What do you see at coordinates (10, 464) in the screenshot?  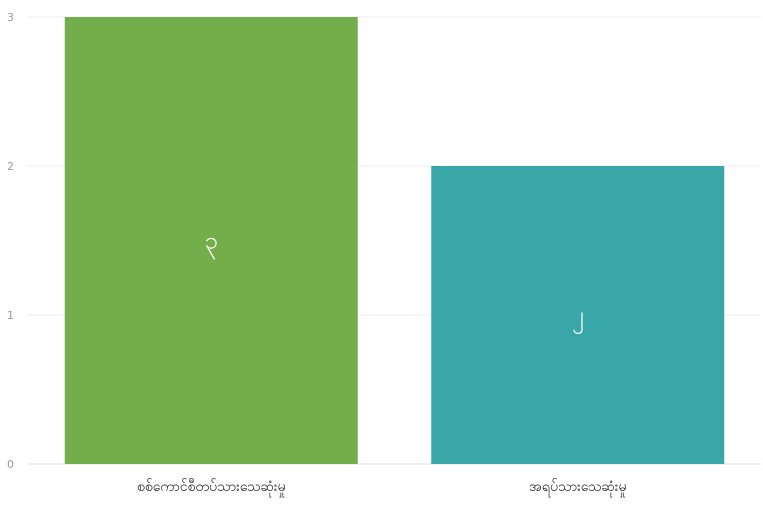 I see `y-tick-label: 0` at bounding box center [10, 464].